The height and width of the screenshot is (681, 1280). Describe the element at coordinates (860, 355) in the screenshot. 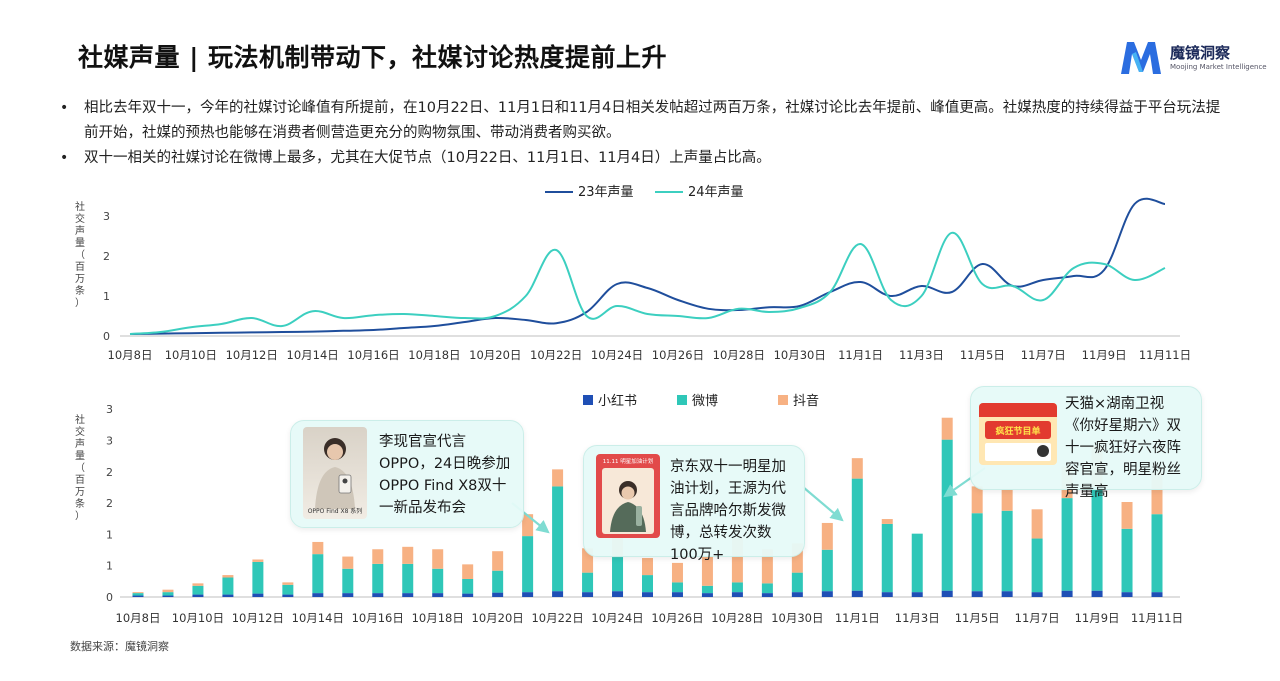

I see `line-x-tick-label: 11月1日` at that location.